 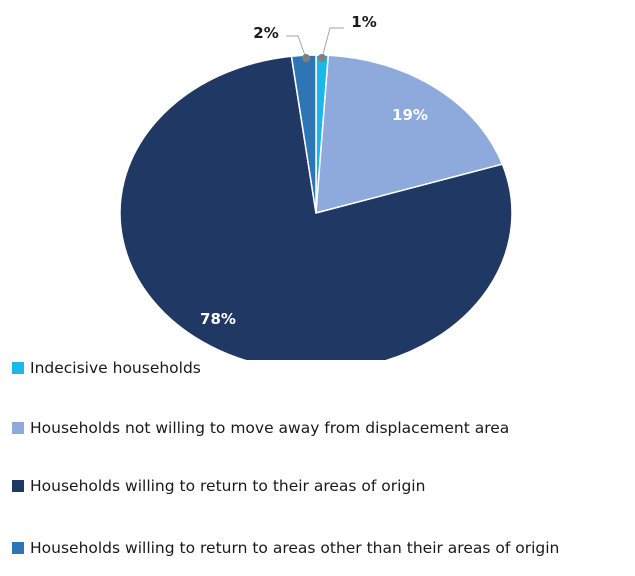 What do you see at coordinates (322, 58) in the screenshot?
I see `leader-dot-indecisive` at bounding box center [322, 58].